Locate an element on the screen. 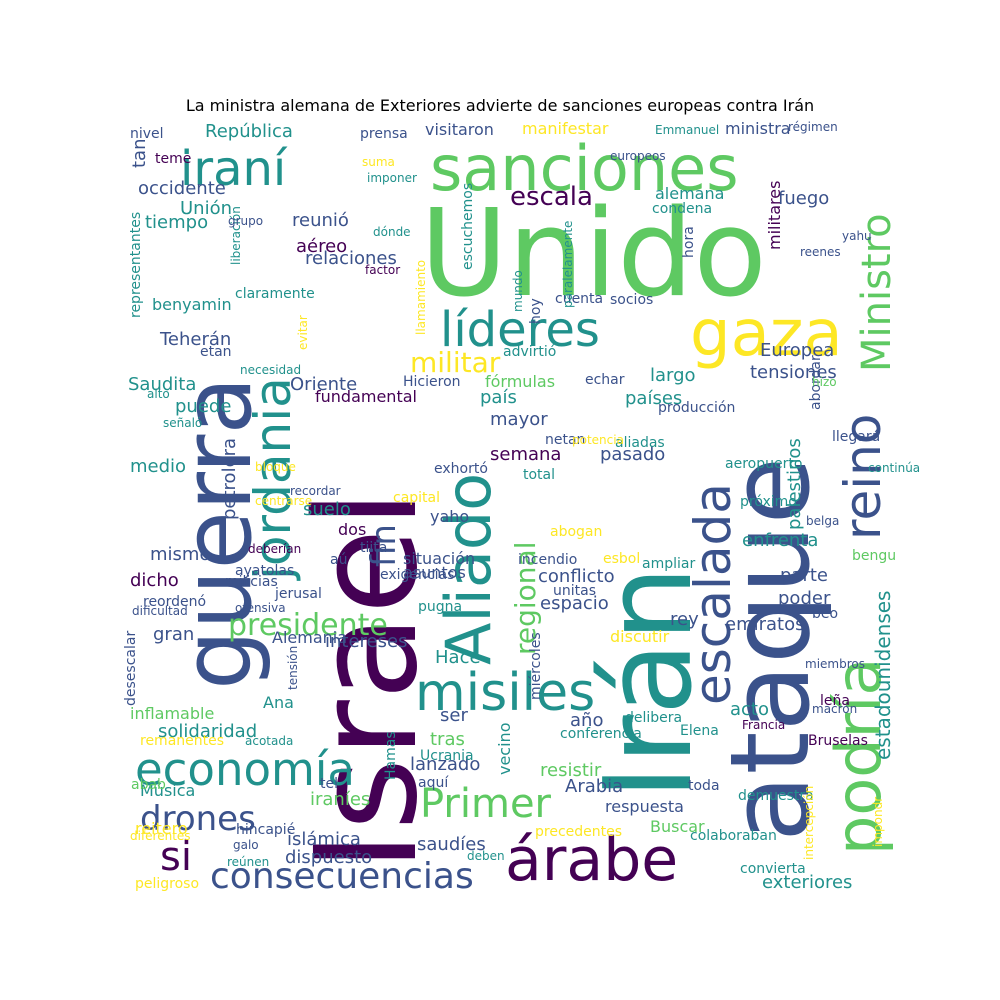  word-beo: beo is located at coordinates (825, 614).